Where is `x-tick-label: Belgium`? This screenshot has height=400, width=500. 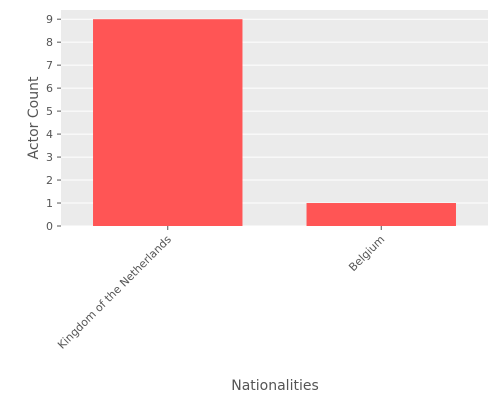
x-tick-label: Belgium is located at coordinates (366, 253).